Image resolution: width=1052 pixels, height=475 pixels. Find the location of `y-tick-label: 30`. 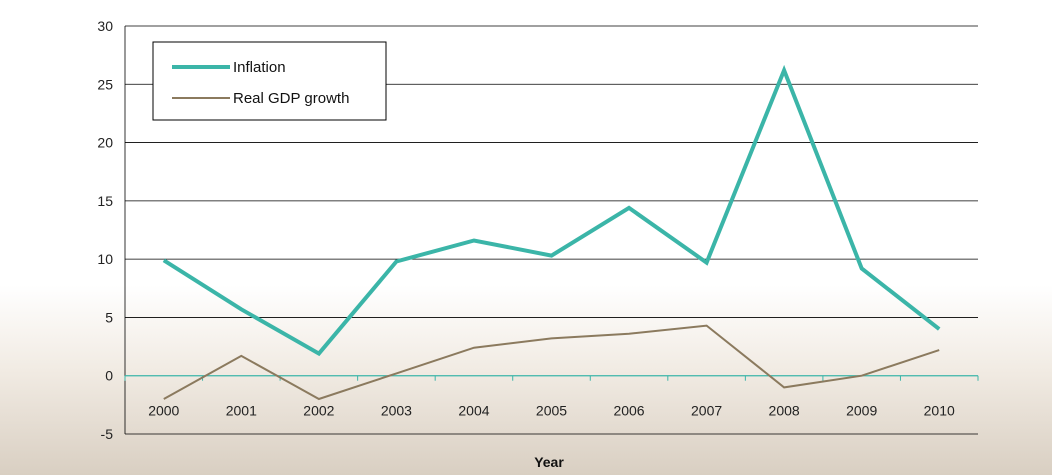

y-tick-label: 30 is located at coordinates (105, 26).